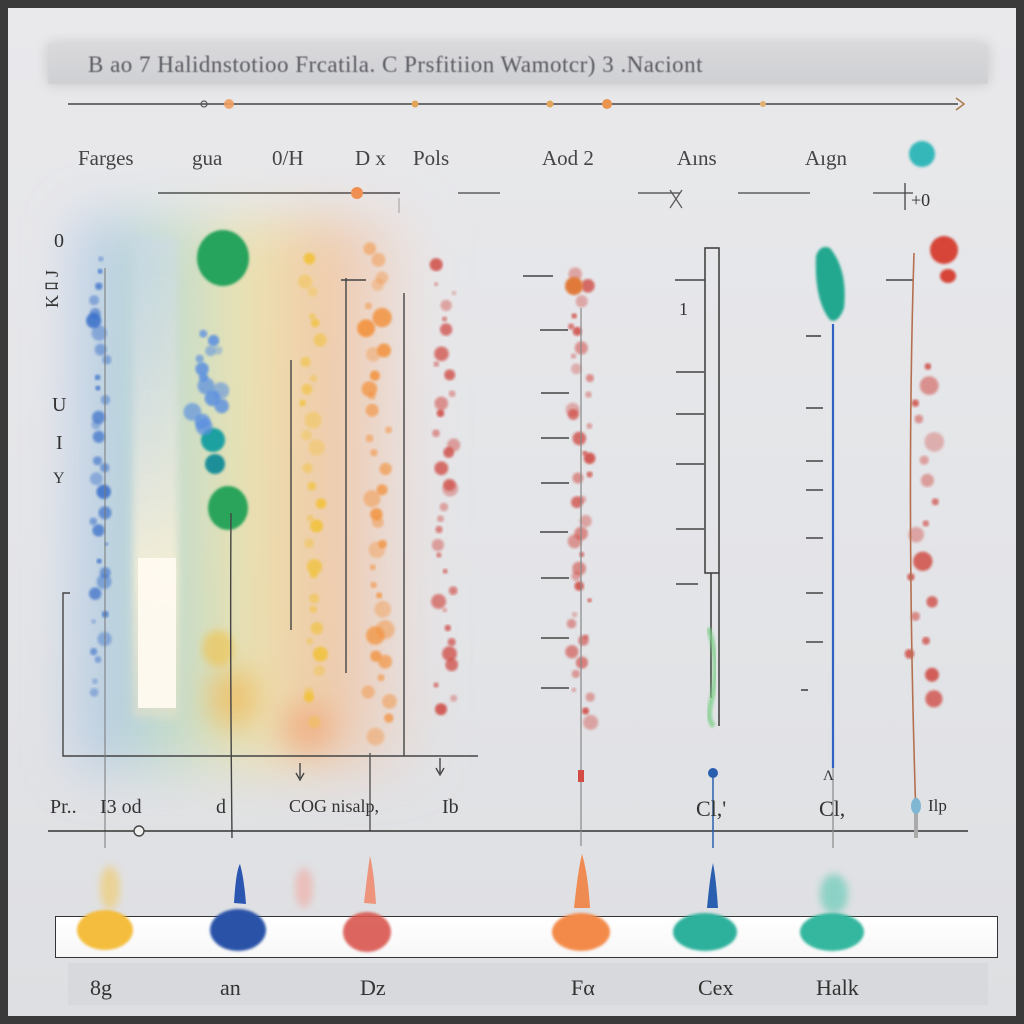  Describe the element at coordinates (59, 443) in the screenshot. I see `axis-label-4: I` at that location.